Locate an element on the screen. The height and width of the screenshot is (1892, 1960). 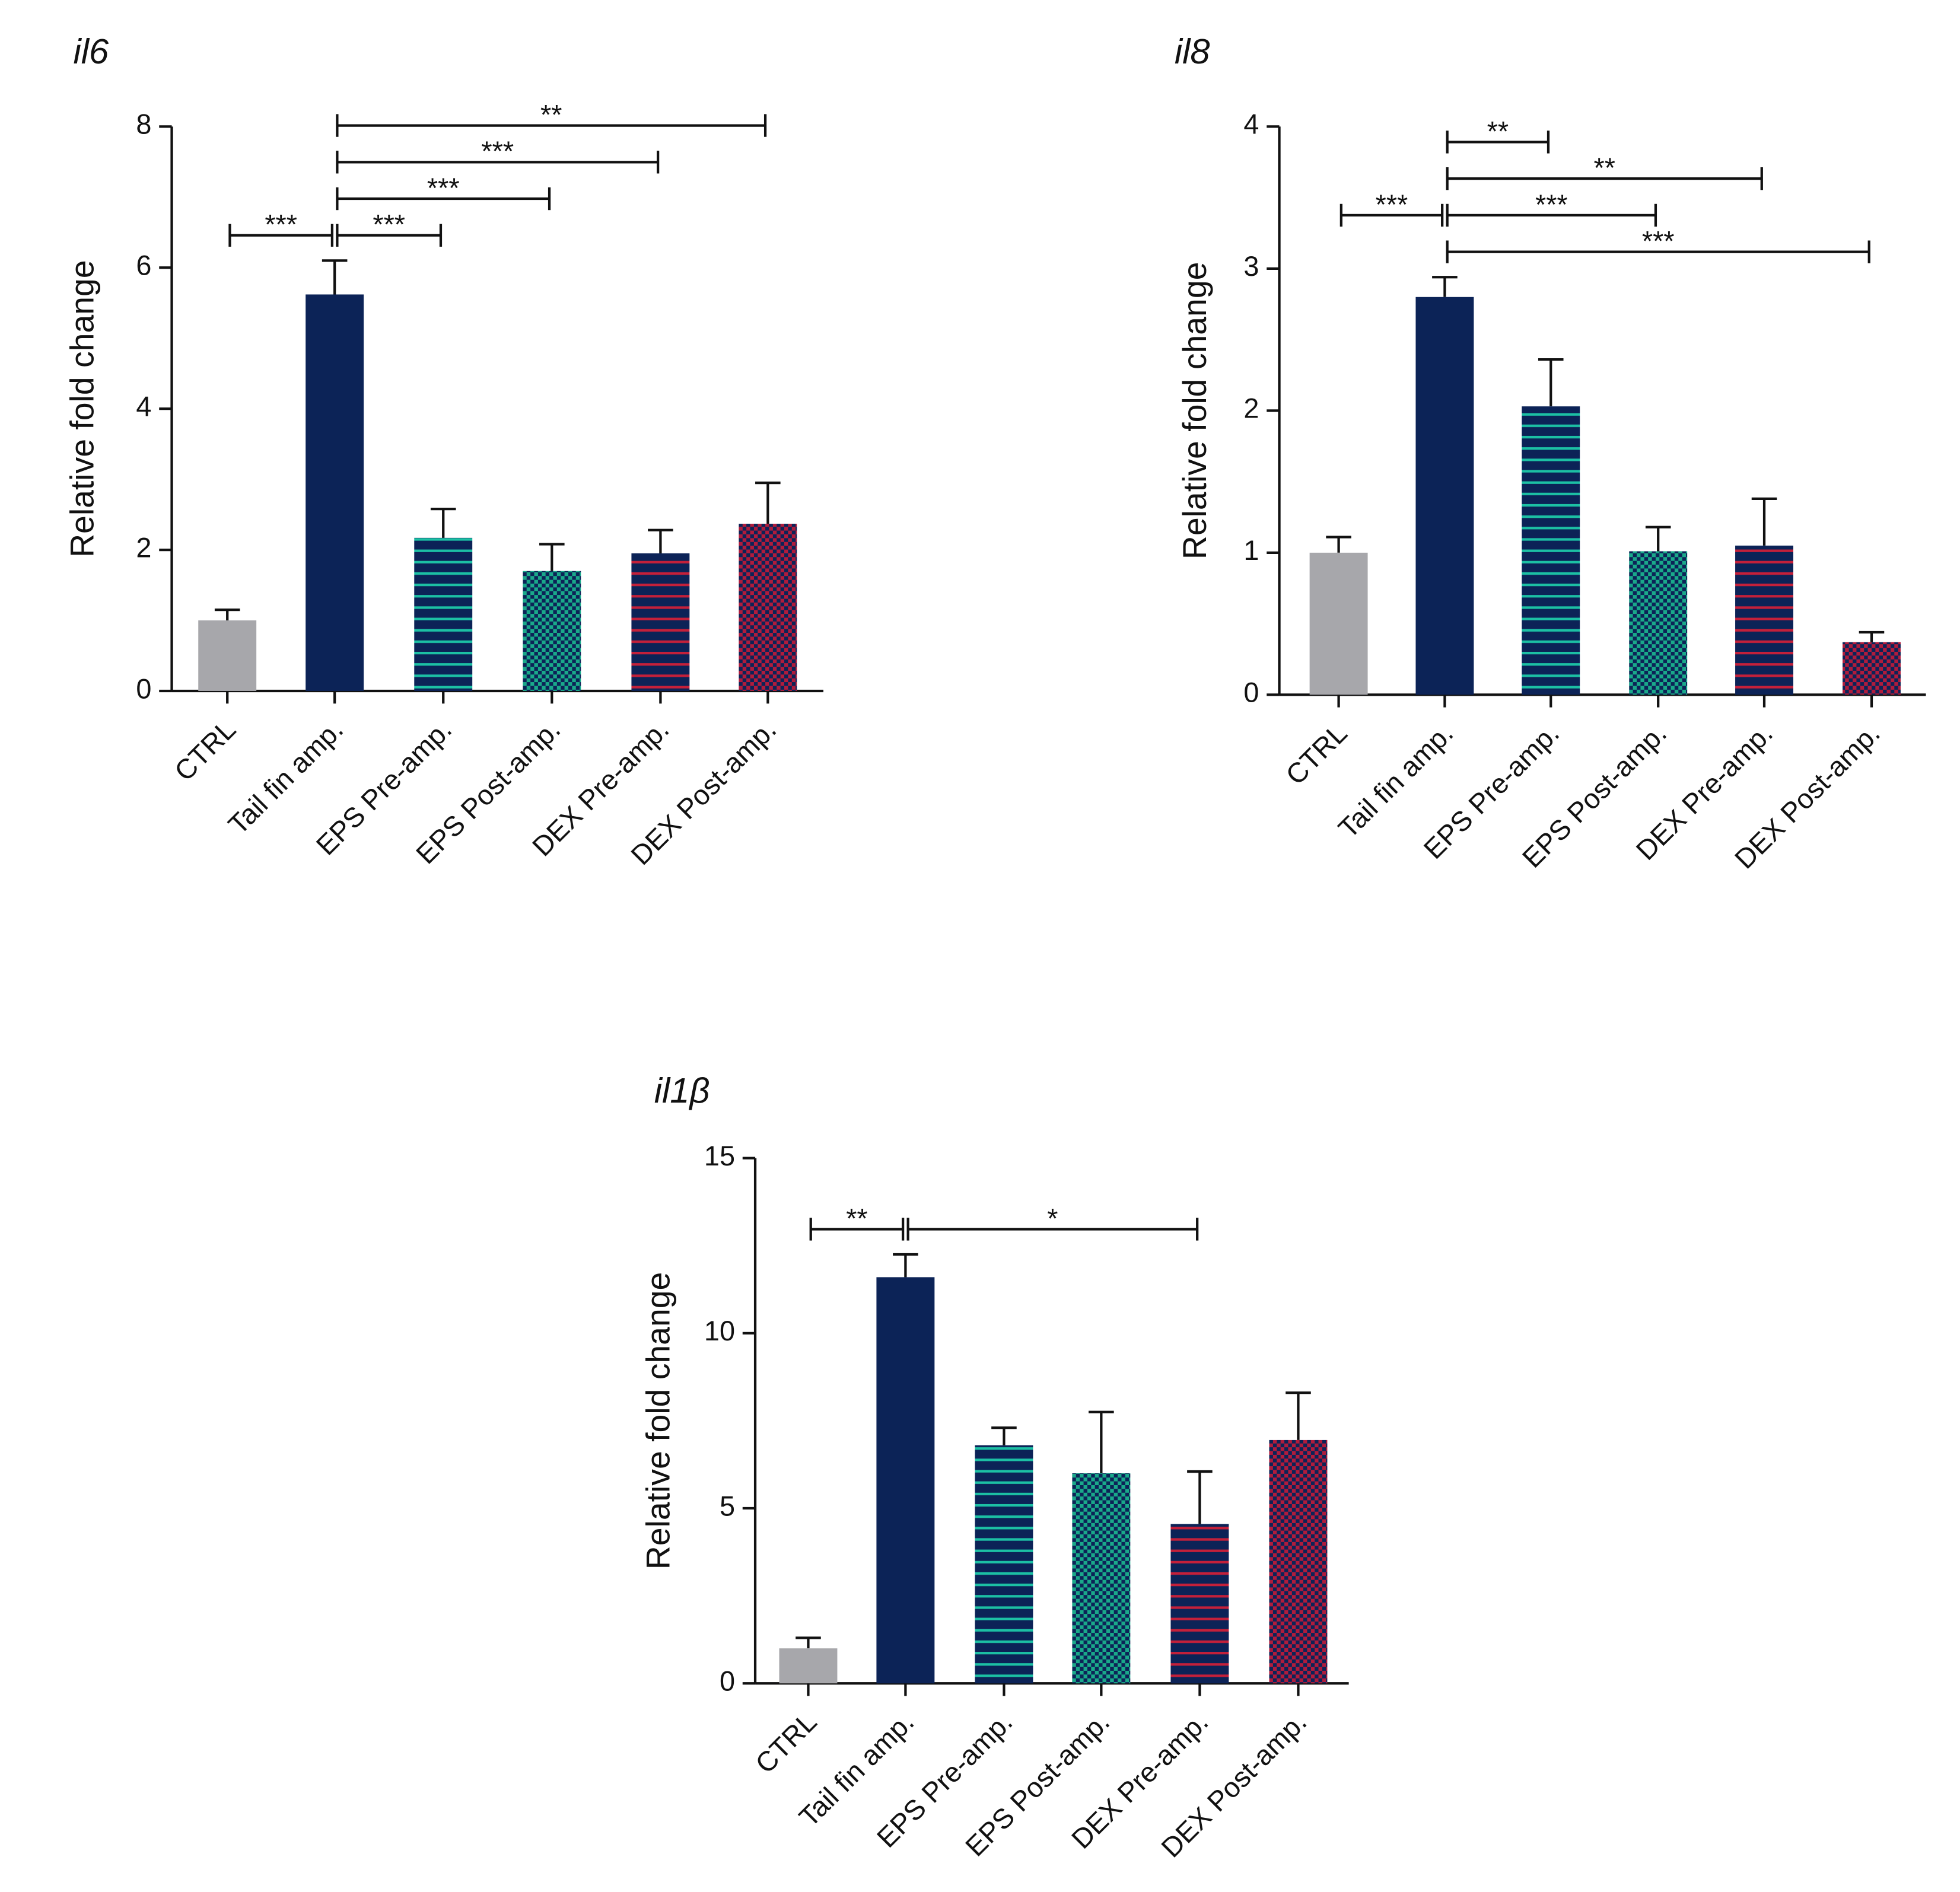
y-tick-label: 15 is located at coordinates (719, 1156).